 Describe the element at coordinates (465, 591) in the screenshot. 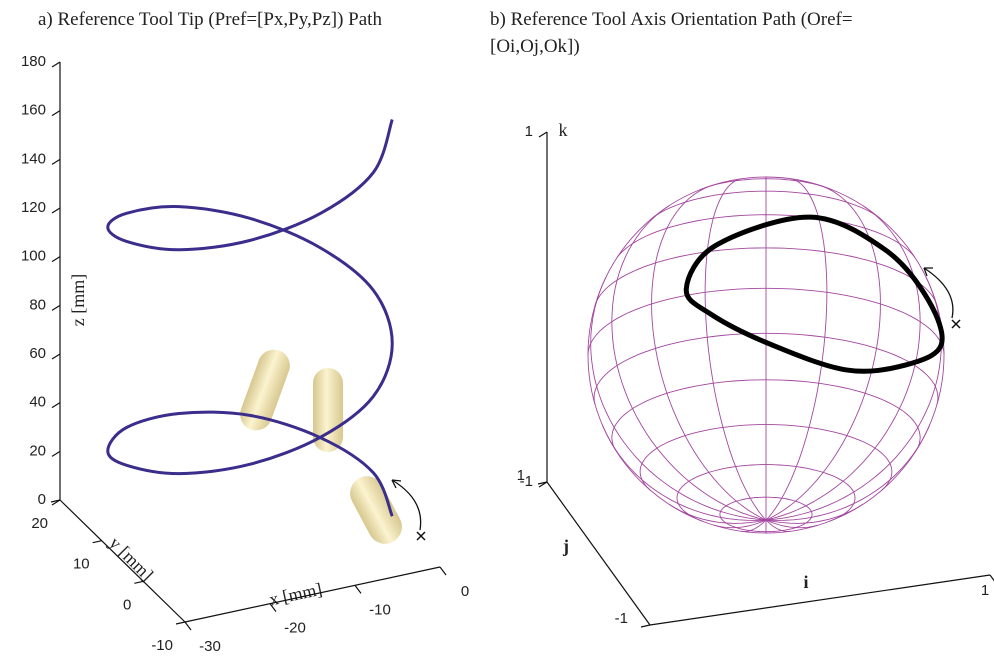

I see `x-tick-label: 0` at that location.